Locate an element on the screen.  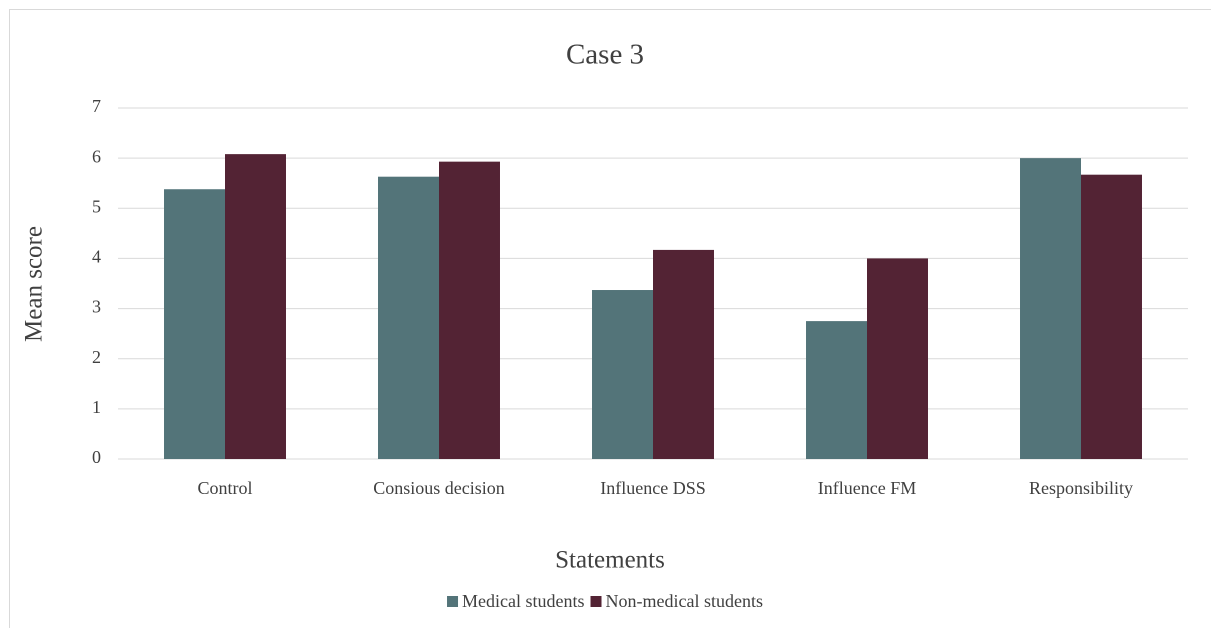
y-tick-label: 1 is located at coordinates (96, 407).